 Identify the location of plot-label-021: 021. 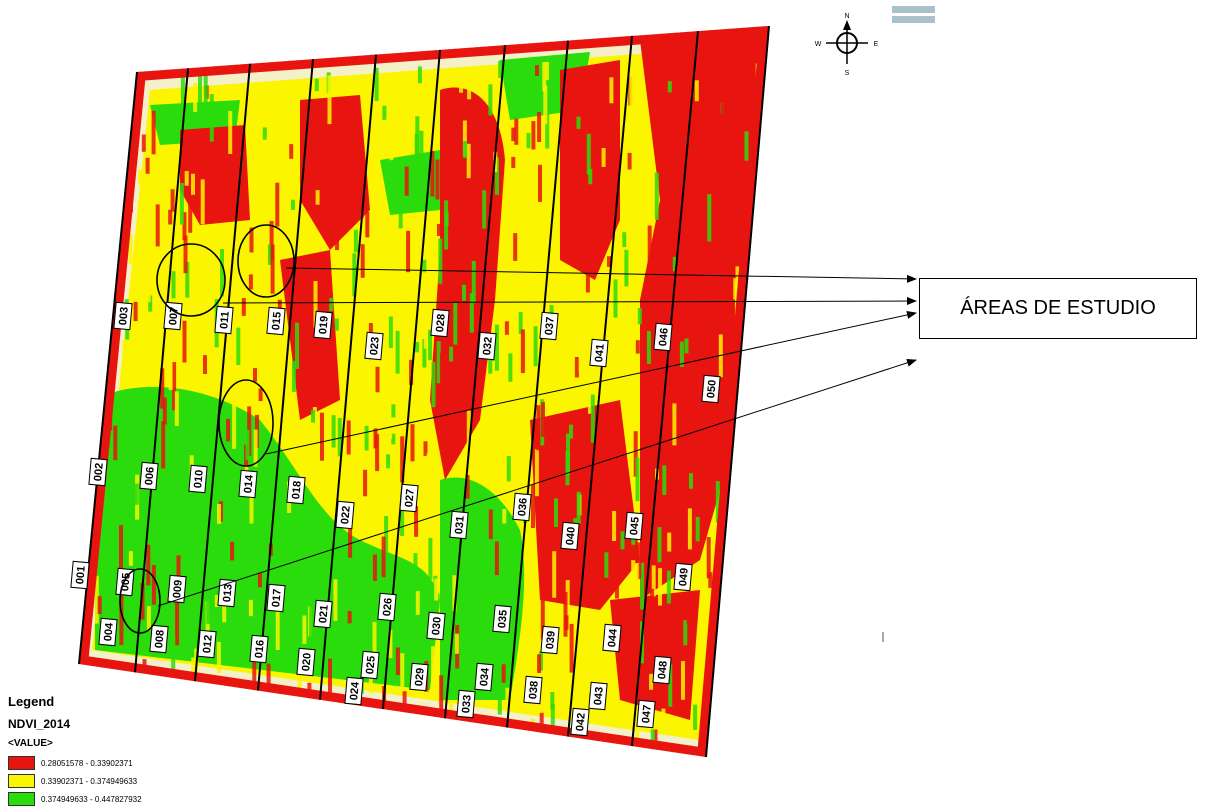
(323, 614).